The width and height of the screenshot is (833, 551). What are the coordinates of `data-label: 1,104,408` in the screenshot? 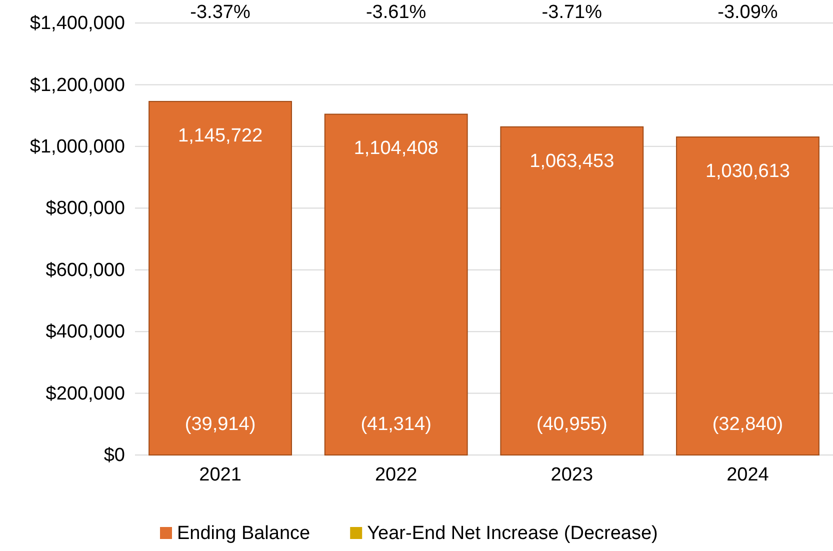 It's located at (396, 149).